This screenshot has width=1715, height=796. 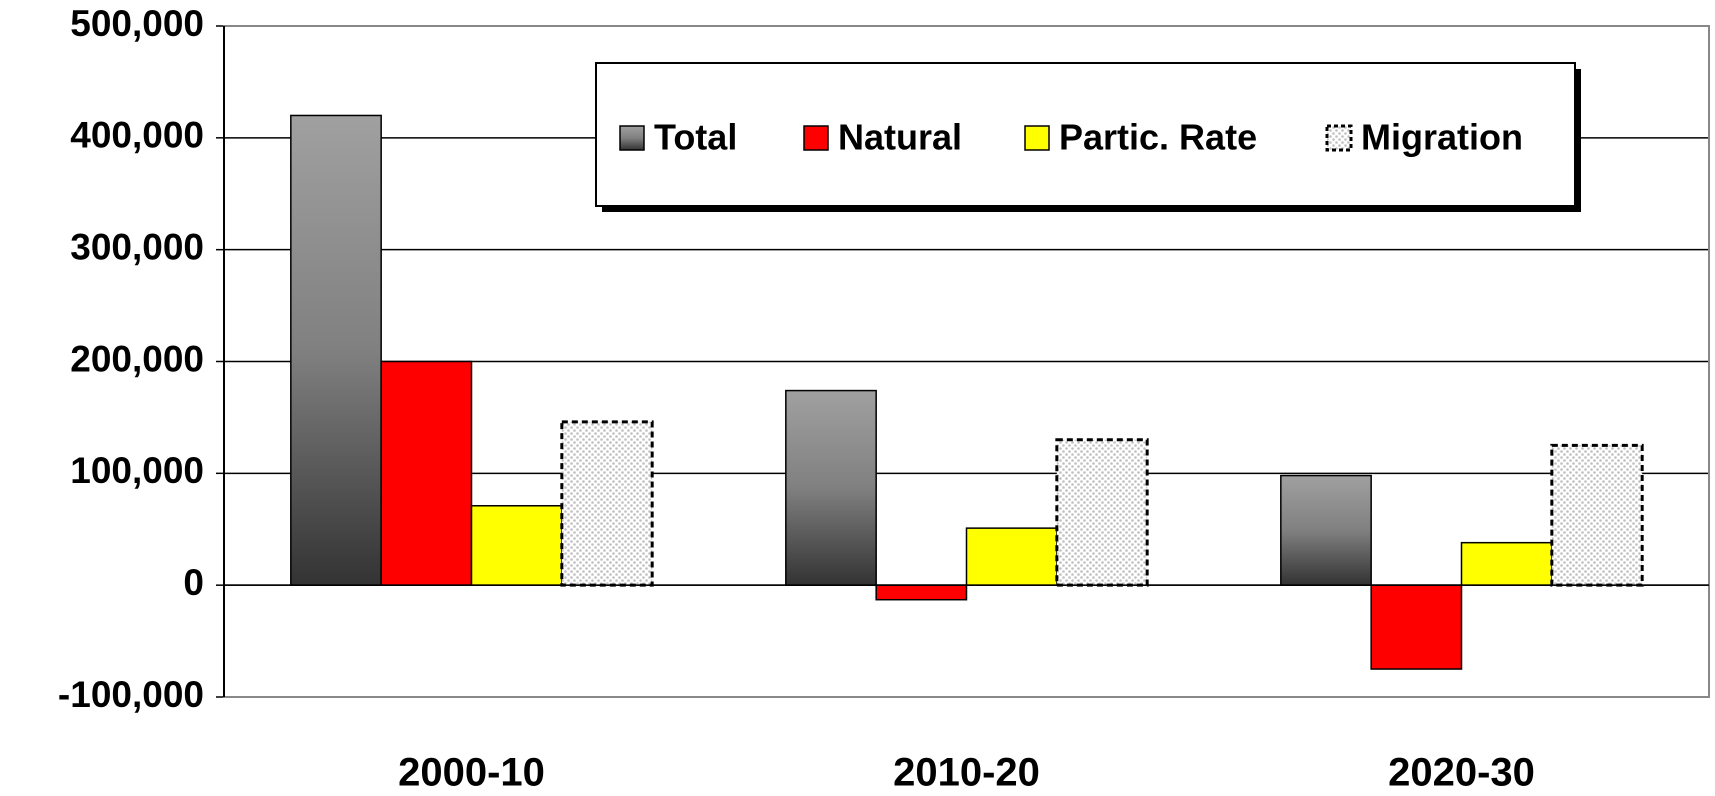 I want to click on legend-label: Total, so click(x=695, y=137).